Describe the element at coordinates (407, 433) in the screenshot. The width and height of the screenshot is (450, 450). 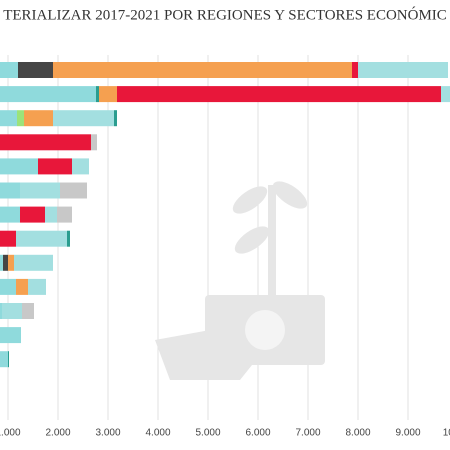
I see `x-tick-label: 9.000` at that location.